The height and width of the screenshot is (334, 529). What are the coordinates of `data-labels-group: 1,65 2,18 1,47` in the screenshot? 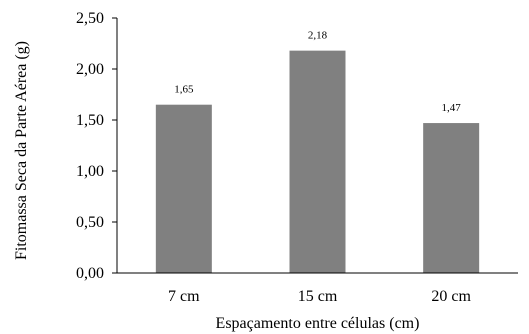 It's located at (317, 72).